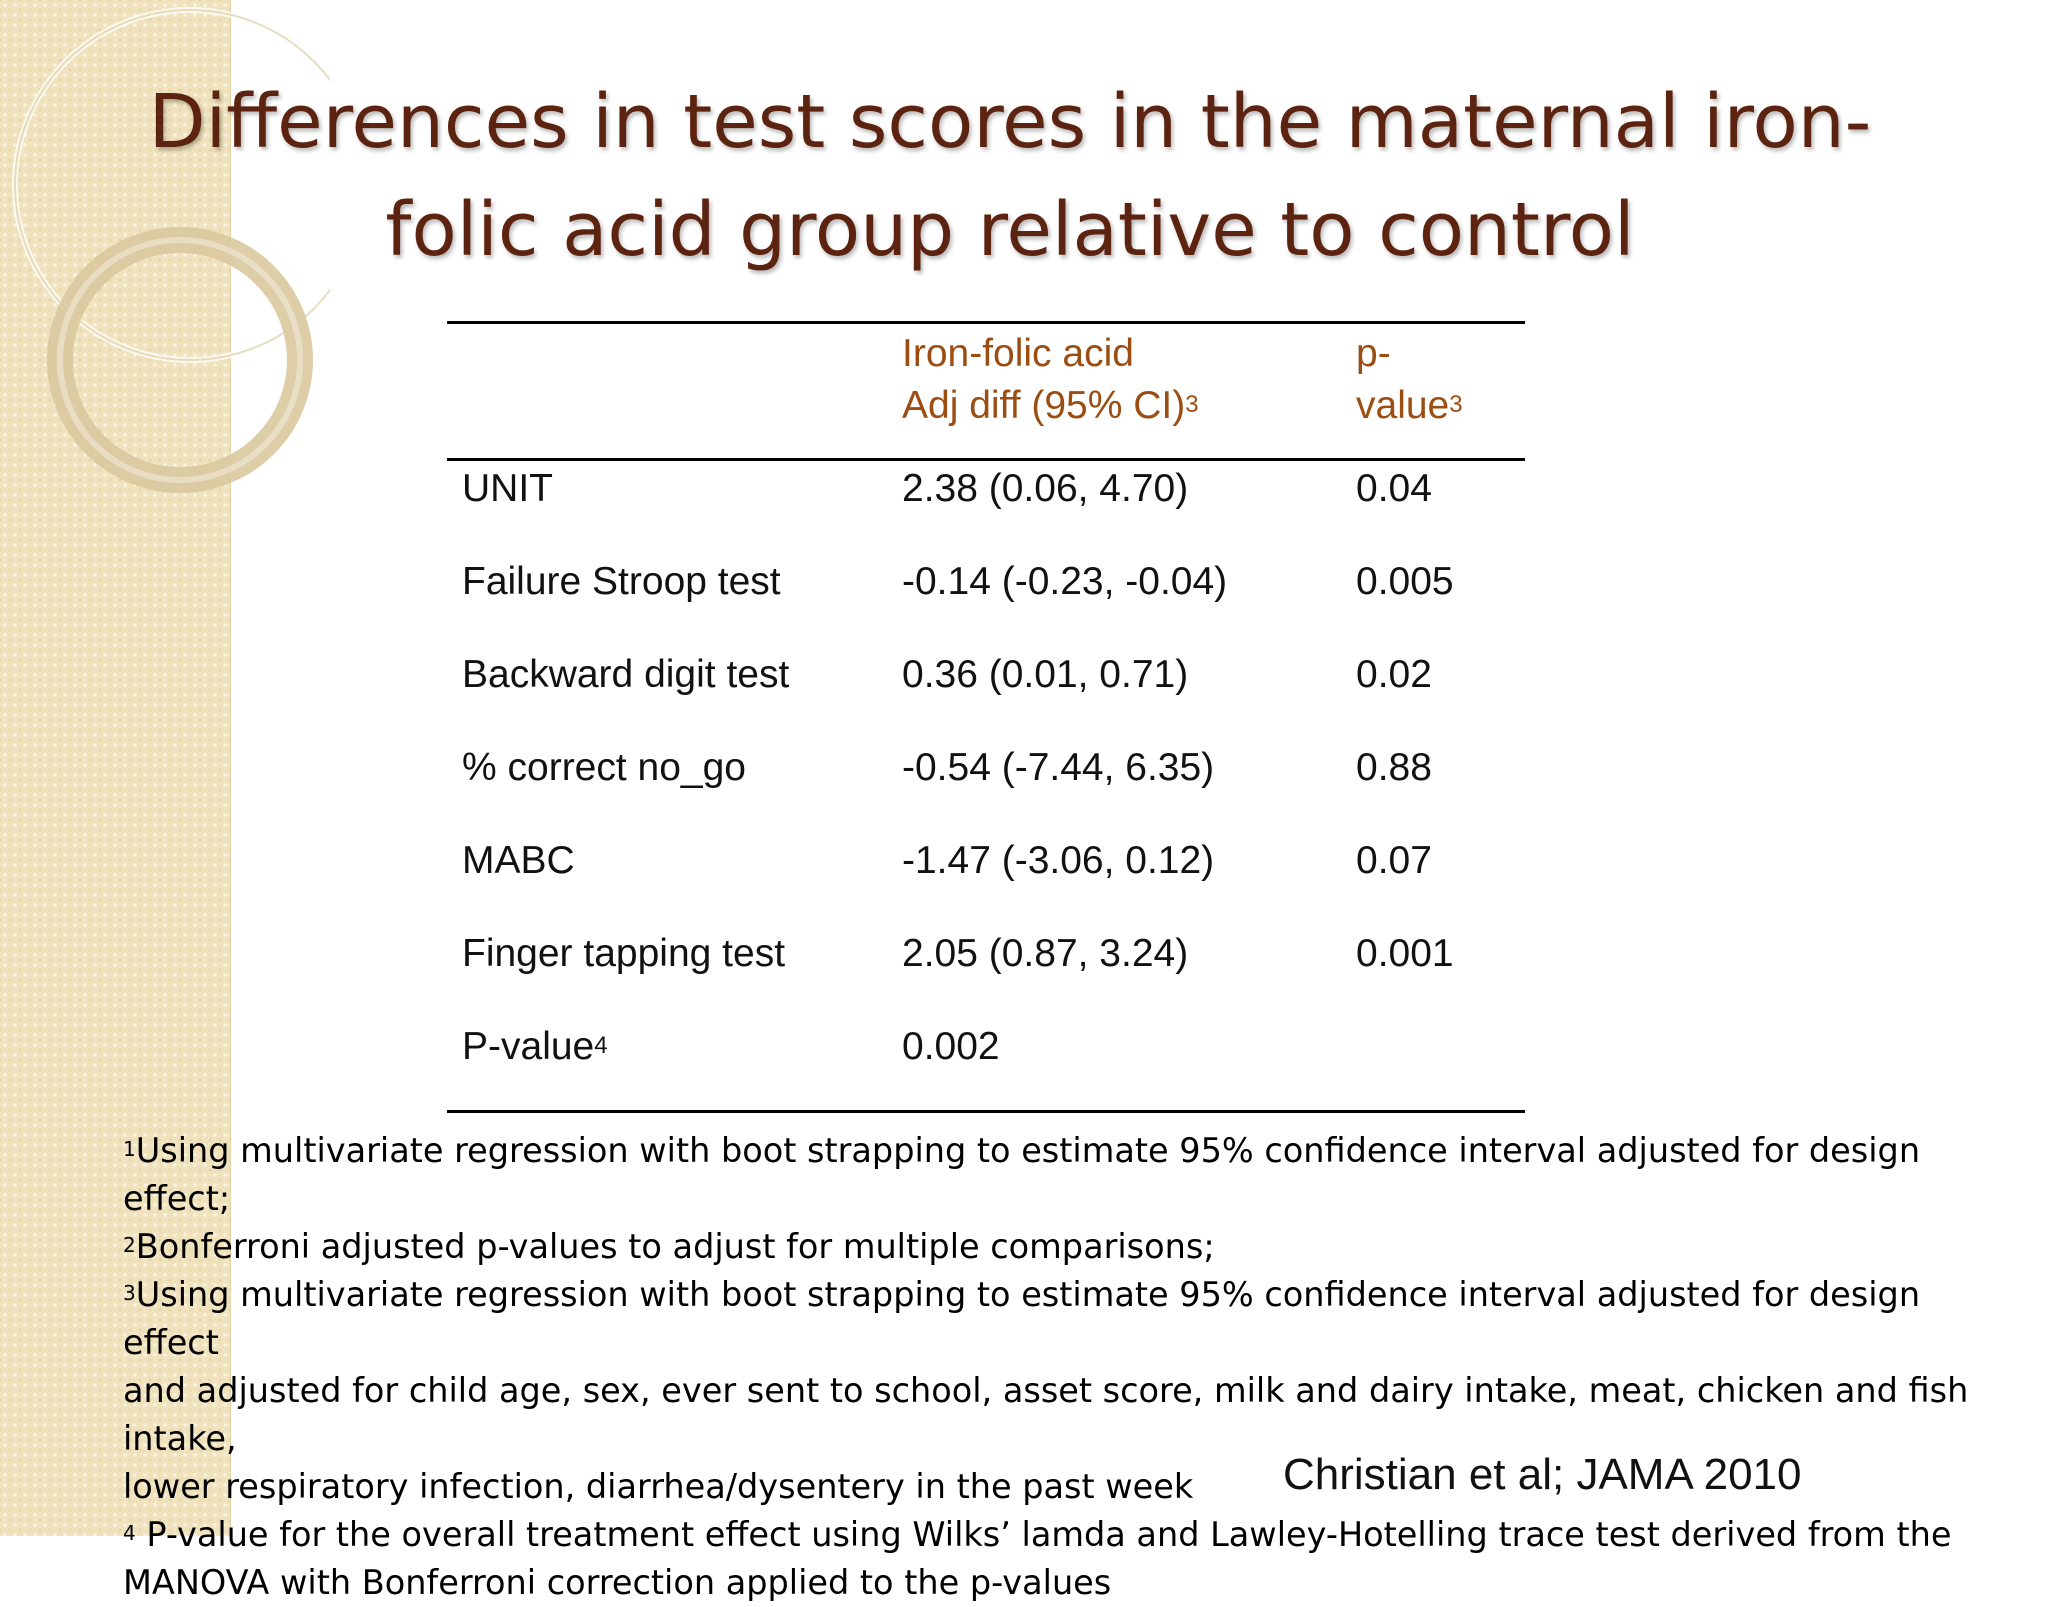  What do you see at coordinates (1045, 488) in the screenshot?
I see `row-diff: 2.38 (0.06, 4.70)` at bounding box center [1045, 488].